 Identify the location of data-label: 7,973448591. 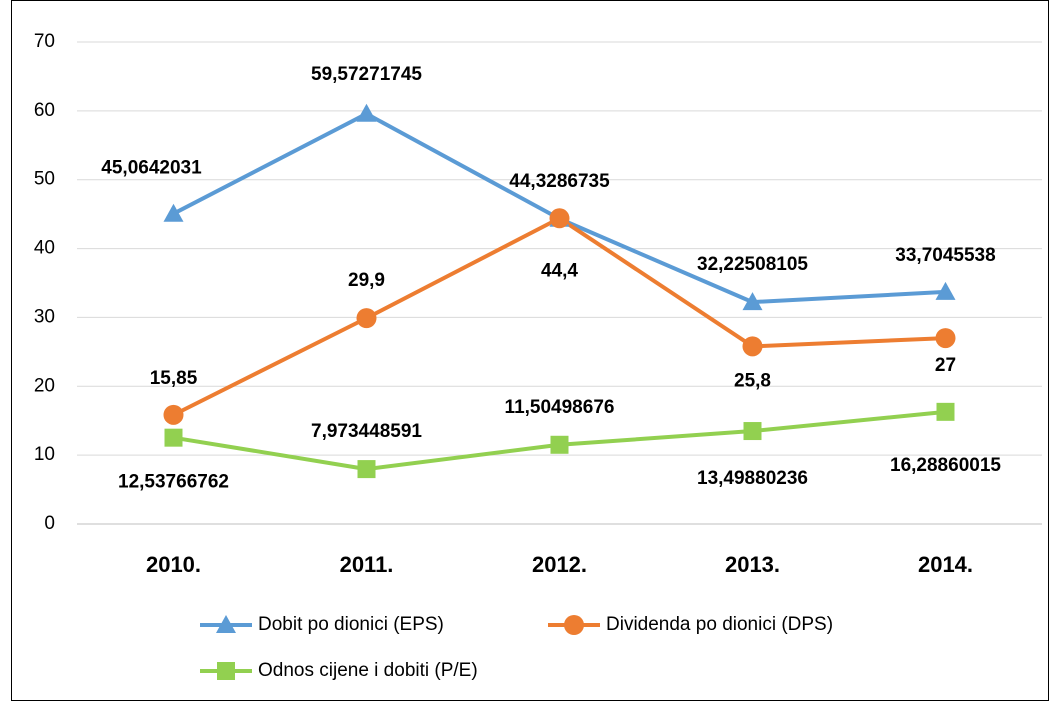
(366, 431).